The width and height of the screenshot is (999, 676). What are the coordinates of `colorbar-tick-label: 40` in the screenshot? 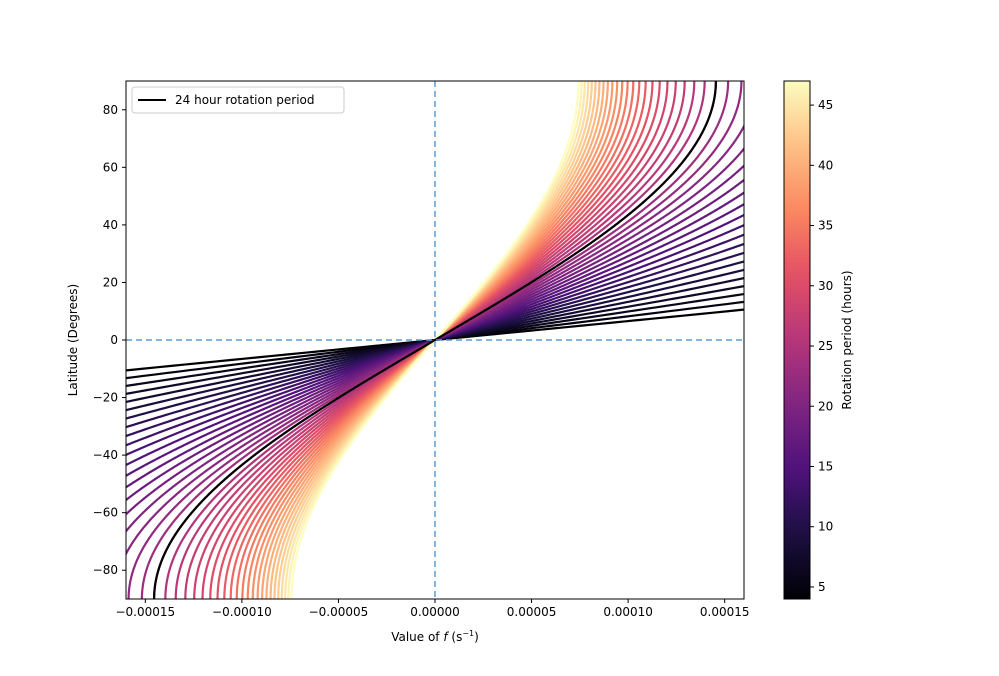 It's located at (825, 165).